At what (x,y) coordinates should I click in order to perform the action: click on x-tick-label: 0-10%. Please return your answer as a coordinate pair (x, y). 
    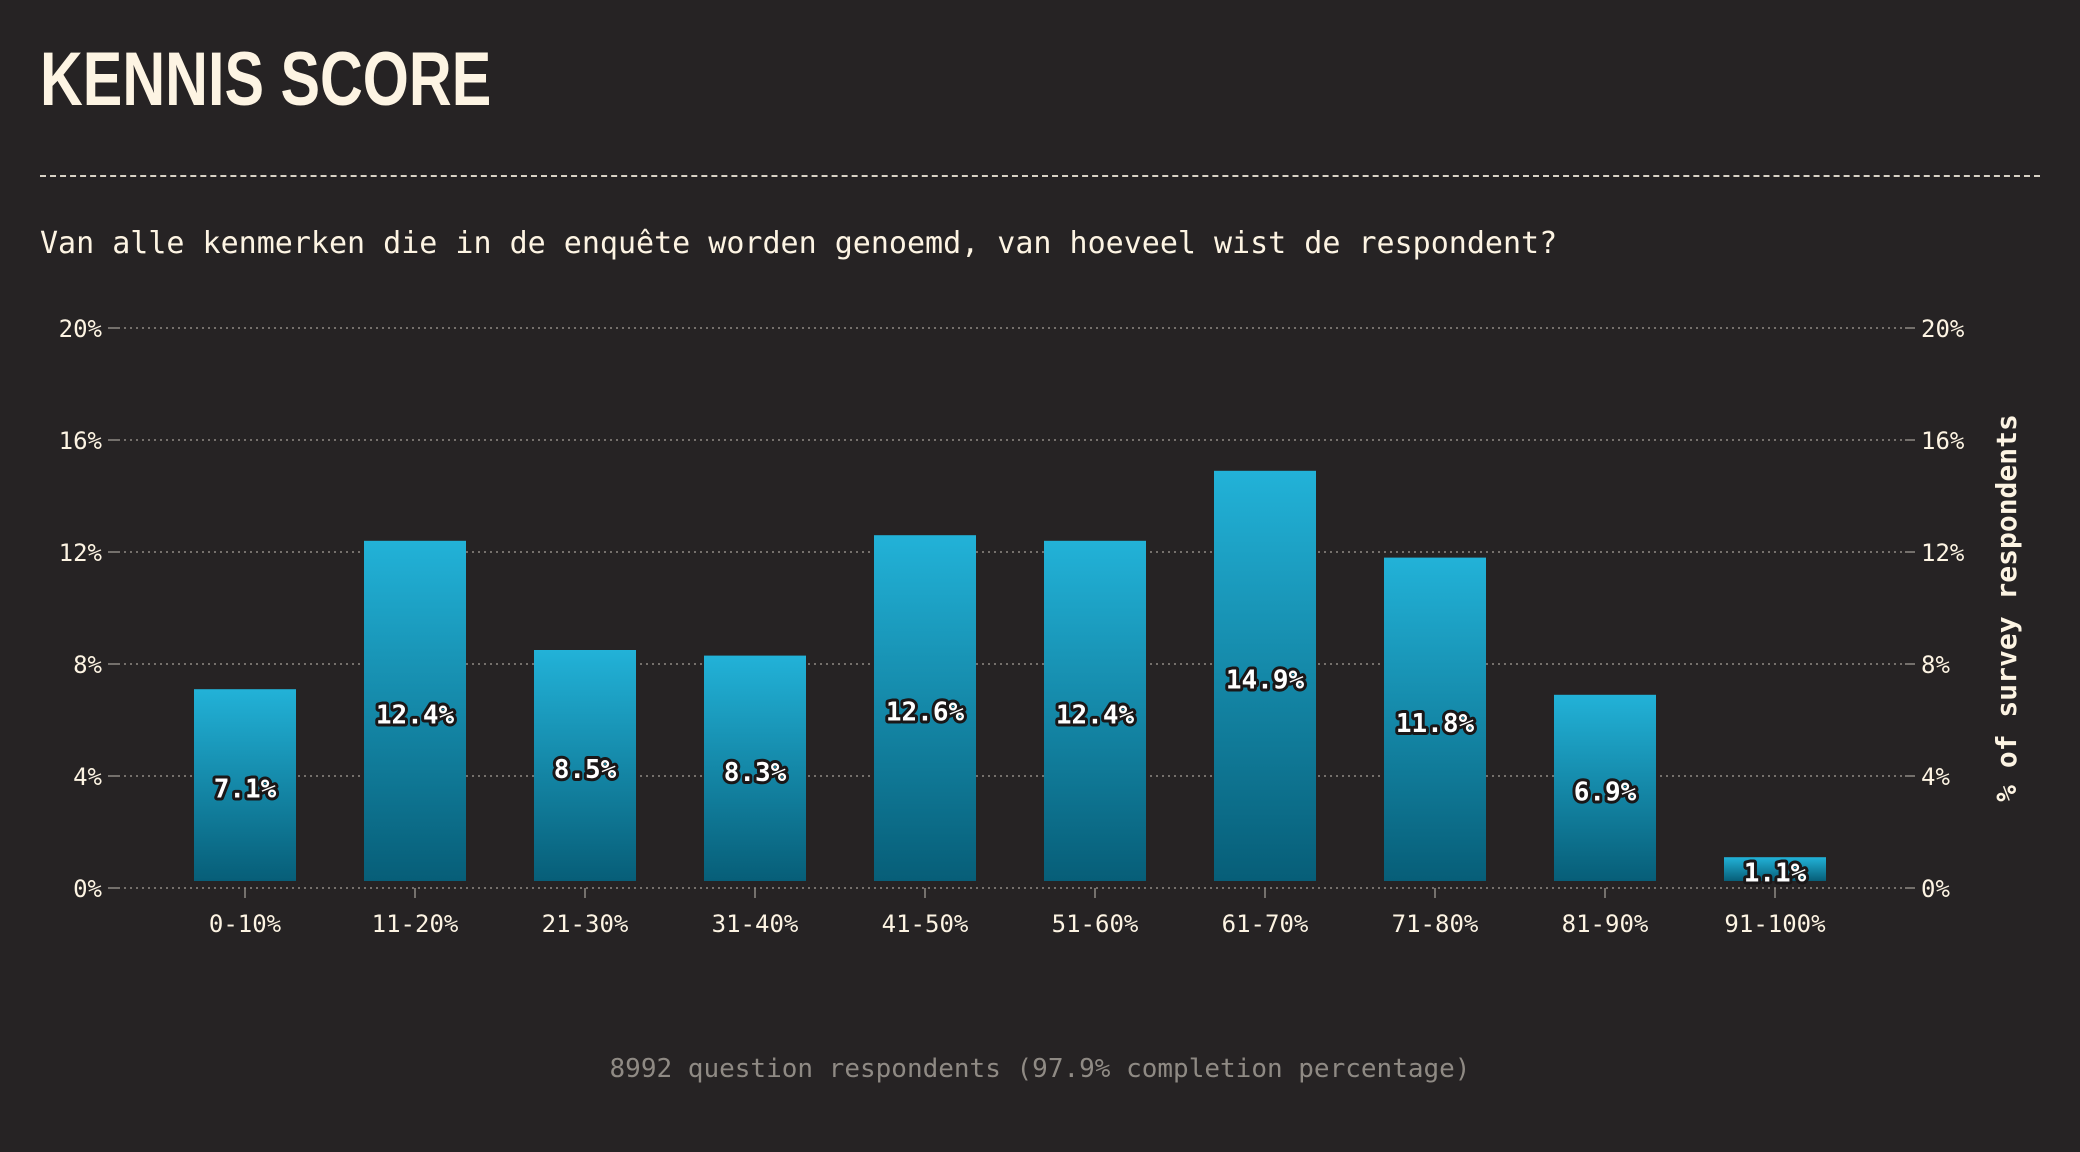
    Looking at the image, I should click on (245, 924).